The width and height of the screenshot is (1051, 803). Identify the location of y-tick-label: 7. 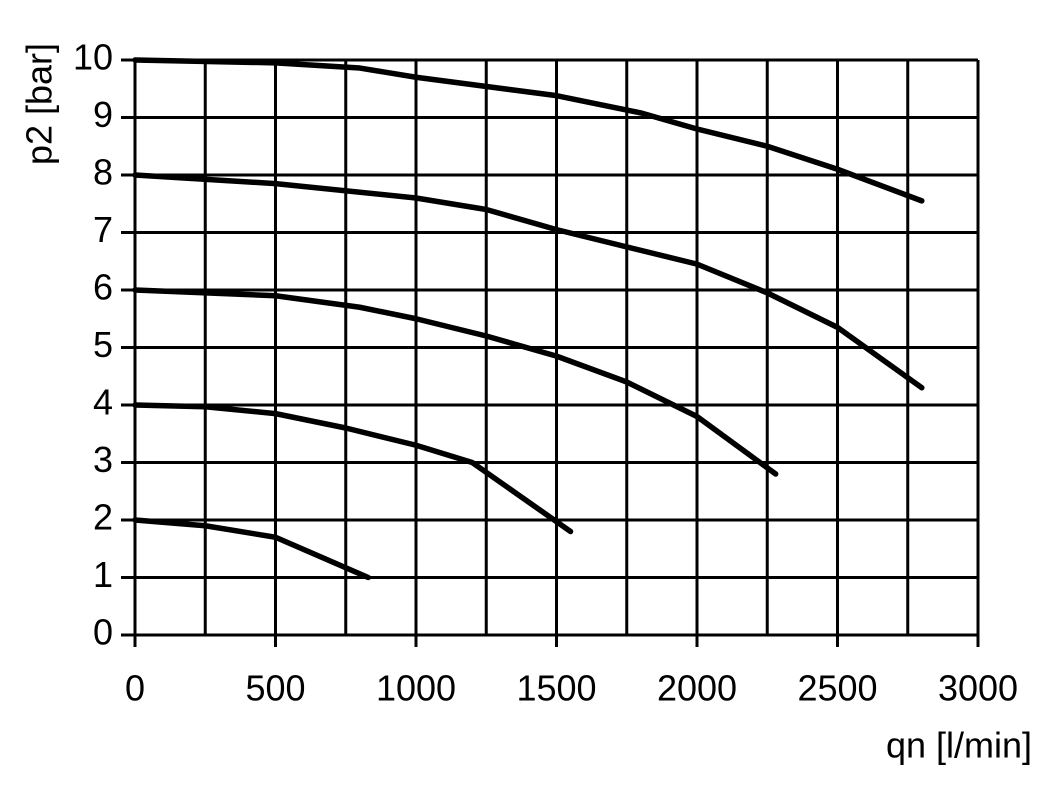
(103, 229).